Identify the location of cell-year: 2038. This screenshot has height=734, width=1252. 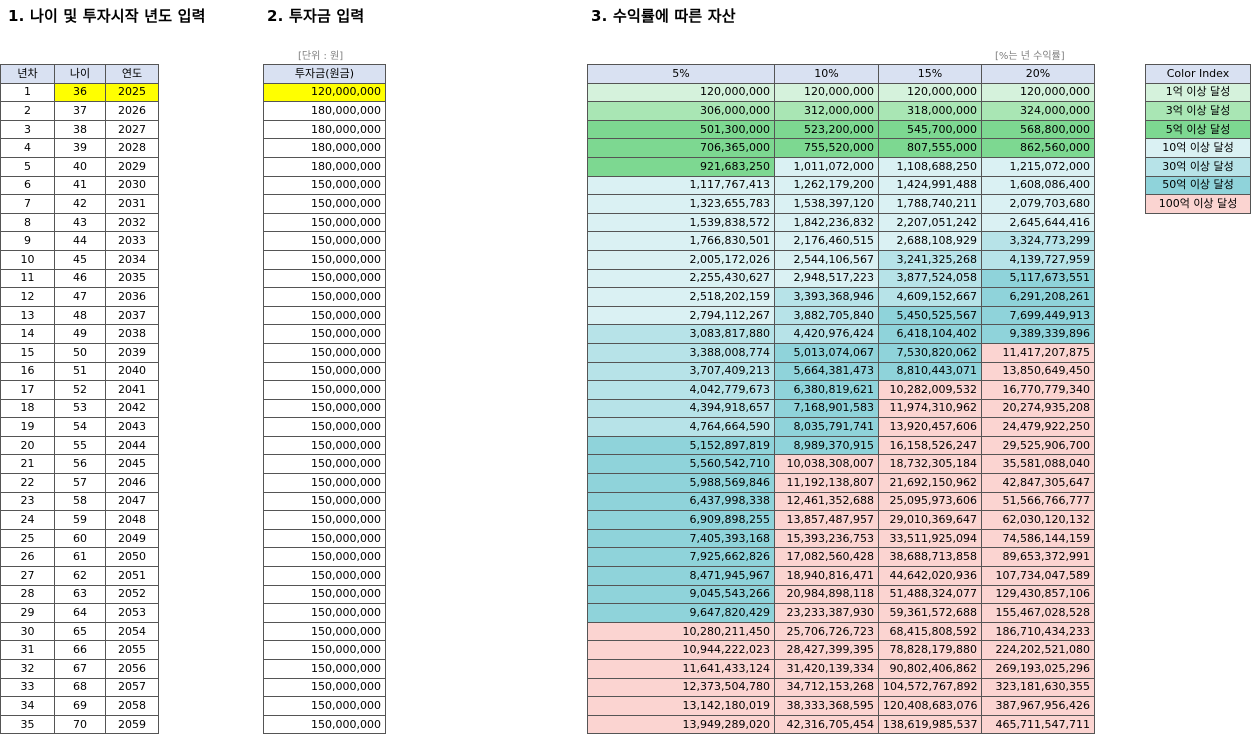
(132, 334).